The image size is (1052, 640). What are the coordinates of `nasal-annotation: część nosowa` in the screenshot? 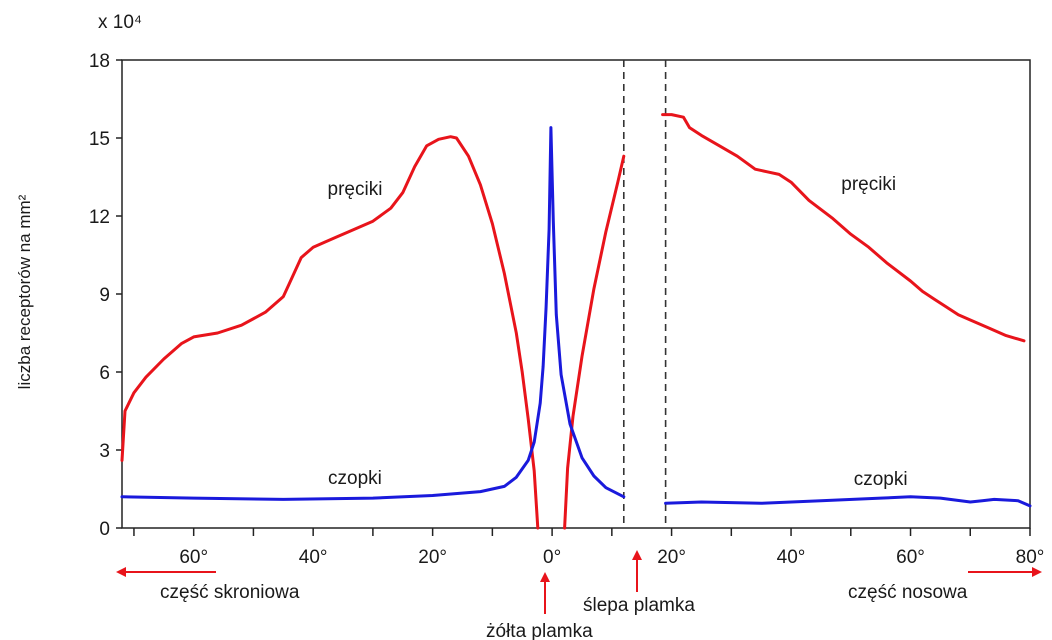 It's located at (945, 585).